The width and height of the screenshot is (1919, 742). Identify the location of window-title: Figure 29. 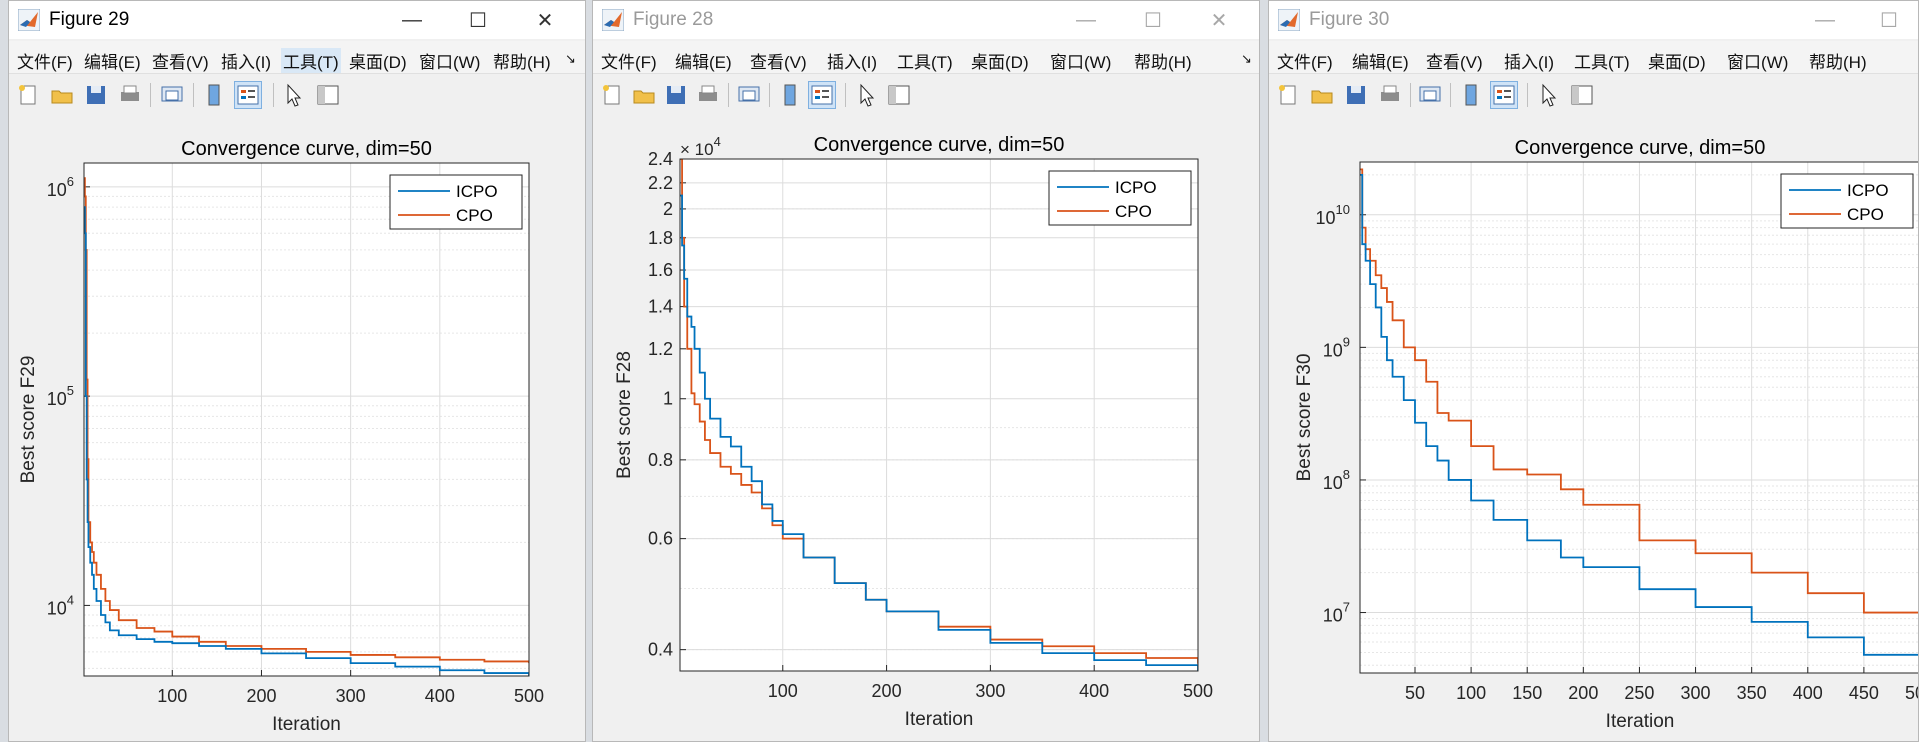
(89, 19).